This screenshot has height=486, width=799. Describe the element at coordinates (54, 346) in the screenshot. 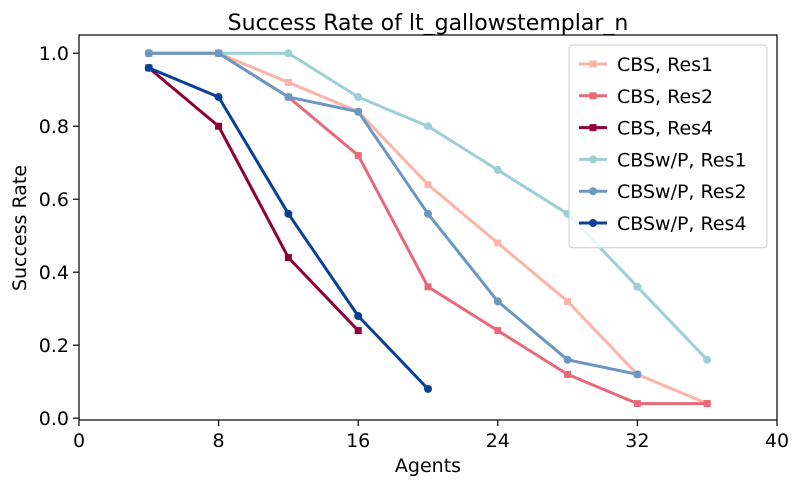

I see `y-tick-label: 0.2` at that location.